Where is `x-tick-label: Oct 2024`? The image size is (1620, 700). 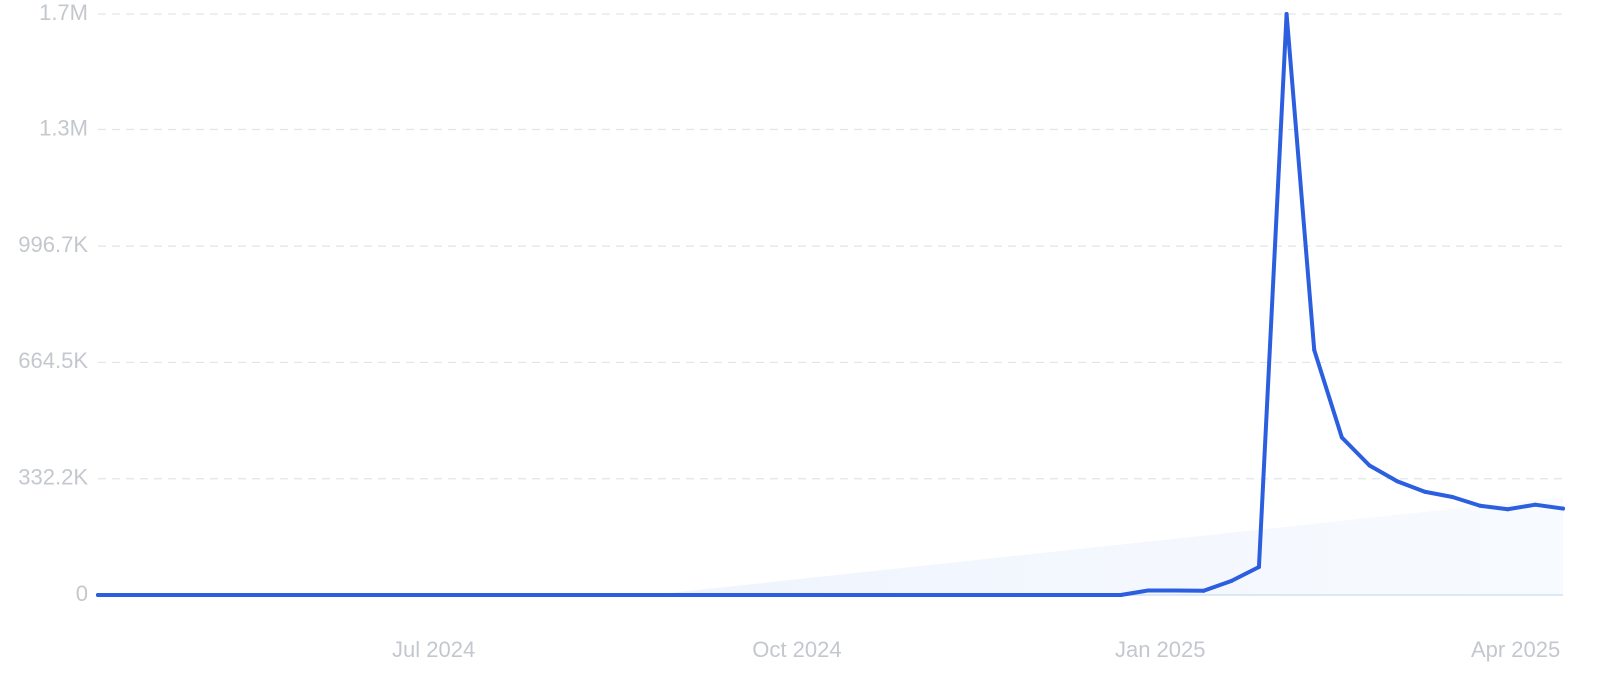
x-tick-label: Oct 2024 is located at coordinates (796, 649).